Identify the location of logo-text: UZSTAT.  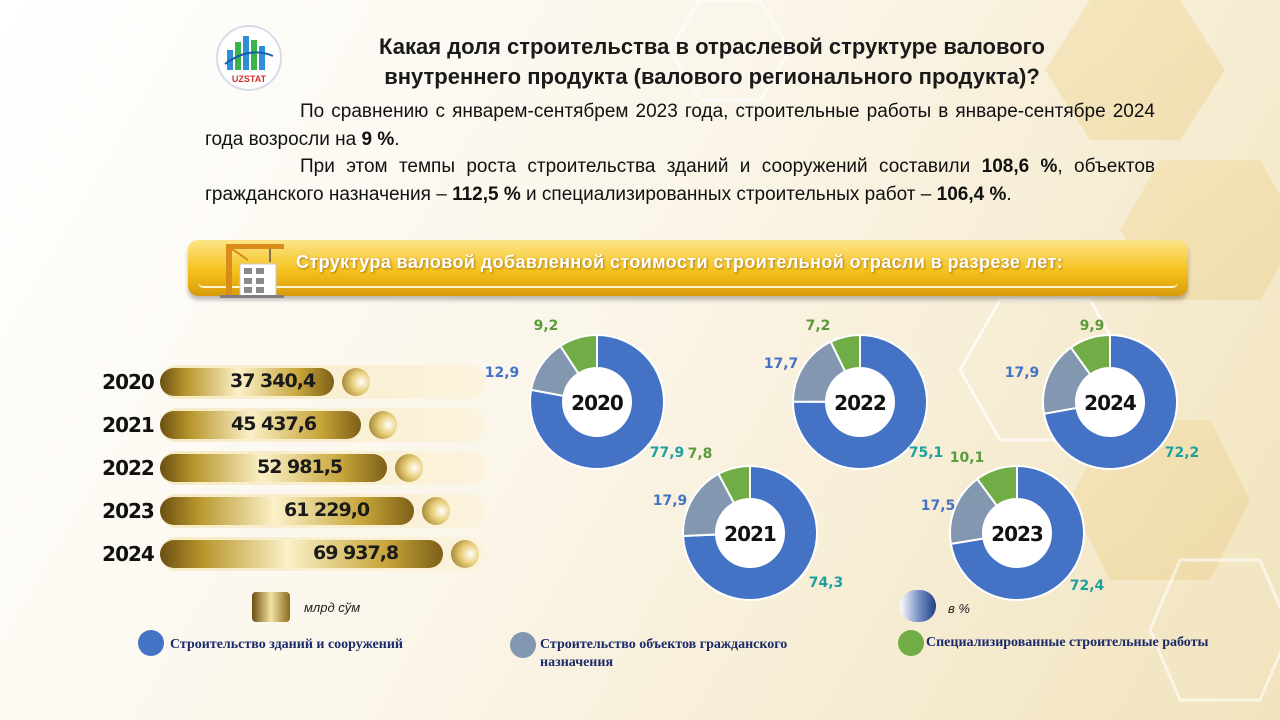
(249, 79).